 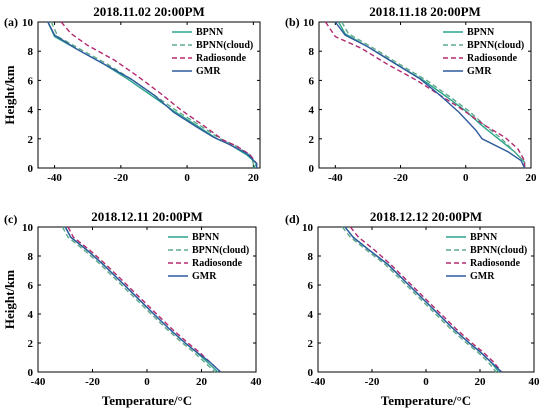 I want to click on panel-title: 2018.12.12 20:00PM, so click(x=426, y=216).